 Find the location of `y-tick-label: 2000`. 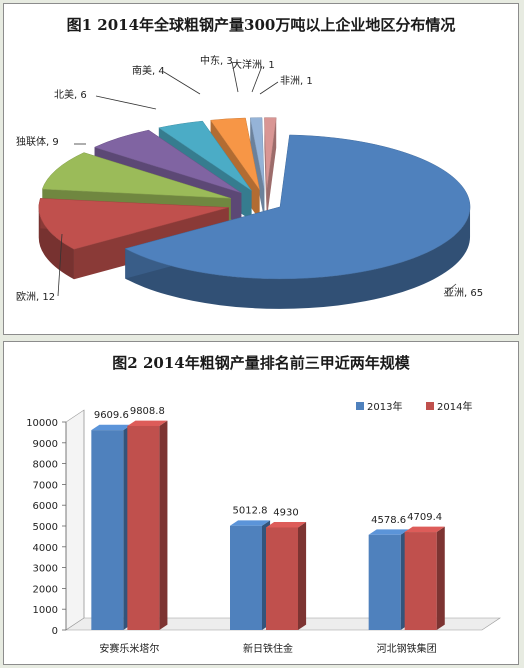

y-tick-label: 2000 is located at coordinates (45, 589).